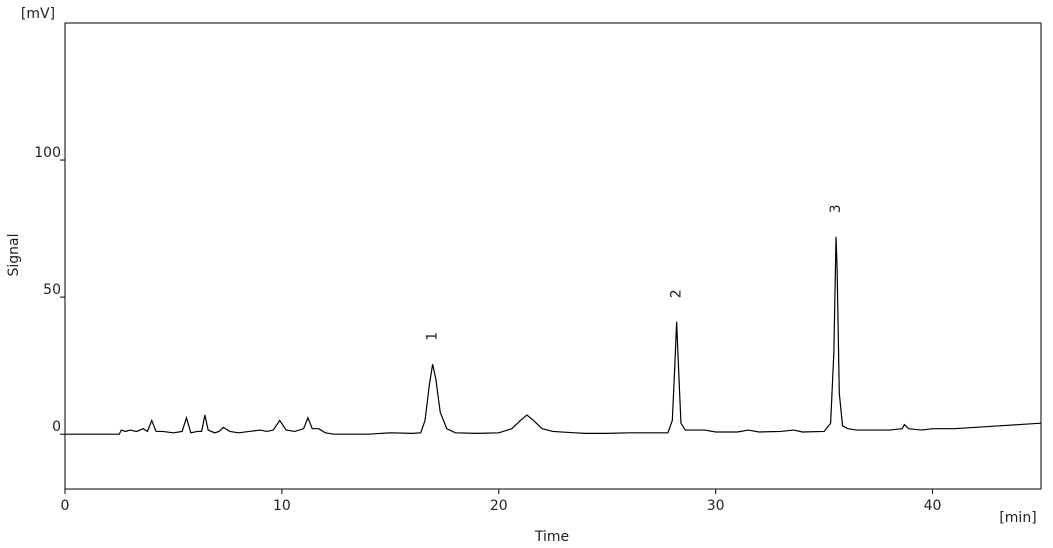 Image resolution: width=1053 pixels, height=548 pixels. What do you see at coordinates (56, 427) in the screenshot?
I see `y-tick-label: 0` at bounding box center [56, 427].